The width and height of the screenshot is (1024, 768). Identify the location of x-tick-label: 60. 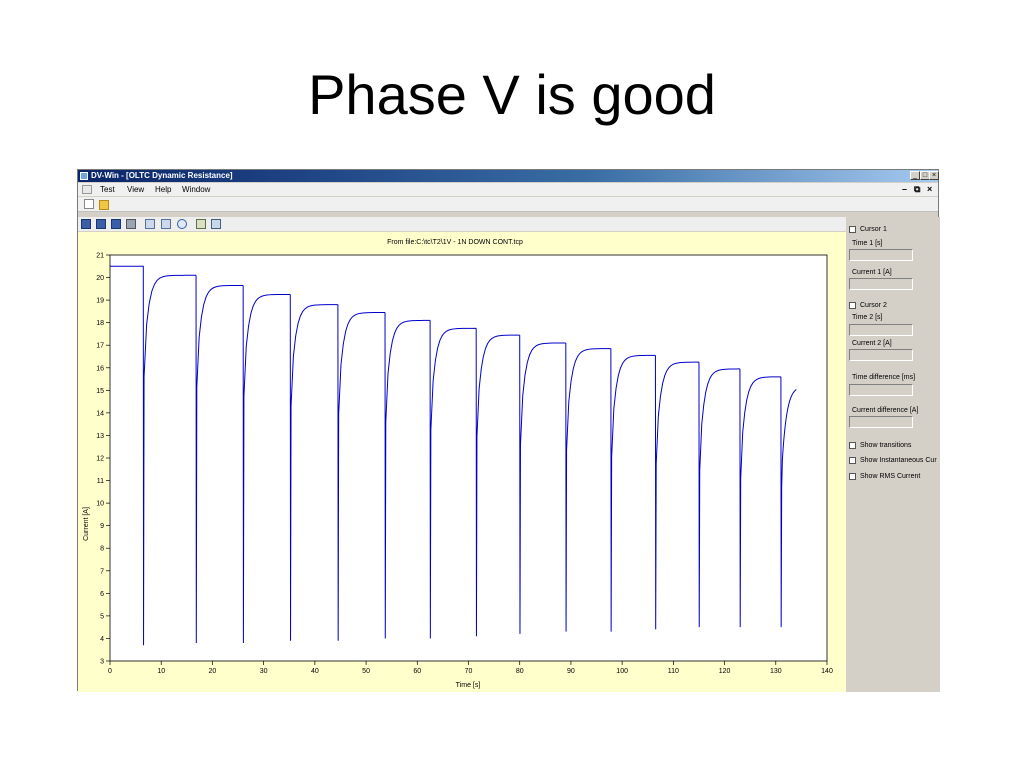
(417, 671).